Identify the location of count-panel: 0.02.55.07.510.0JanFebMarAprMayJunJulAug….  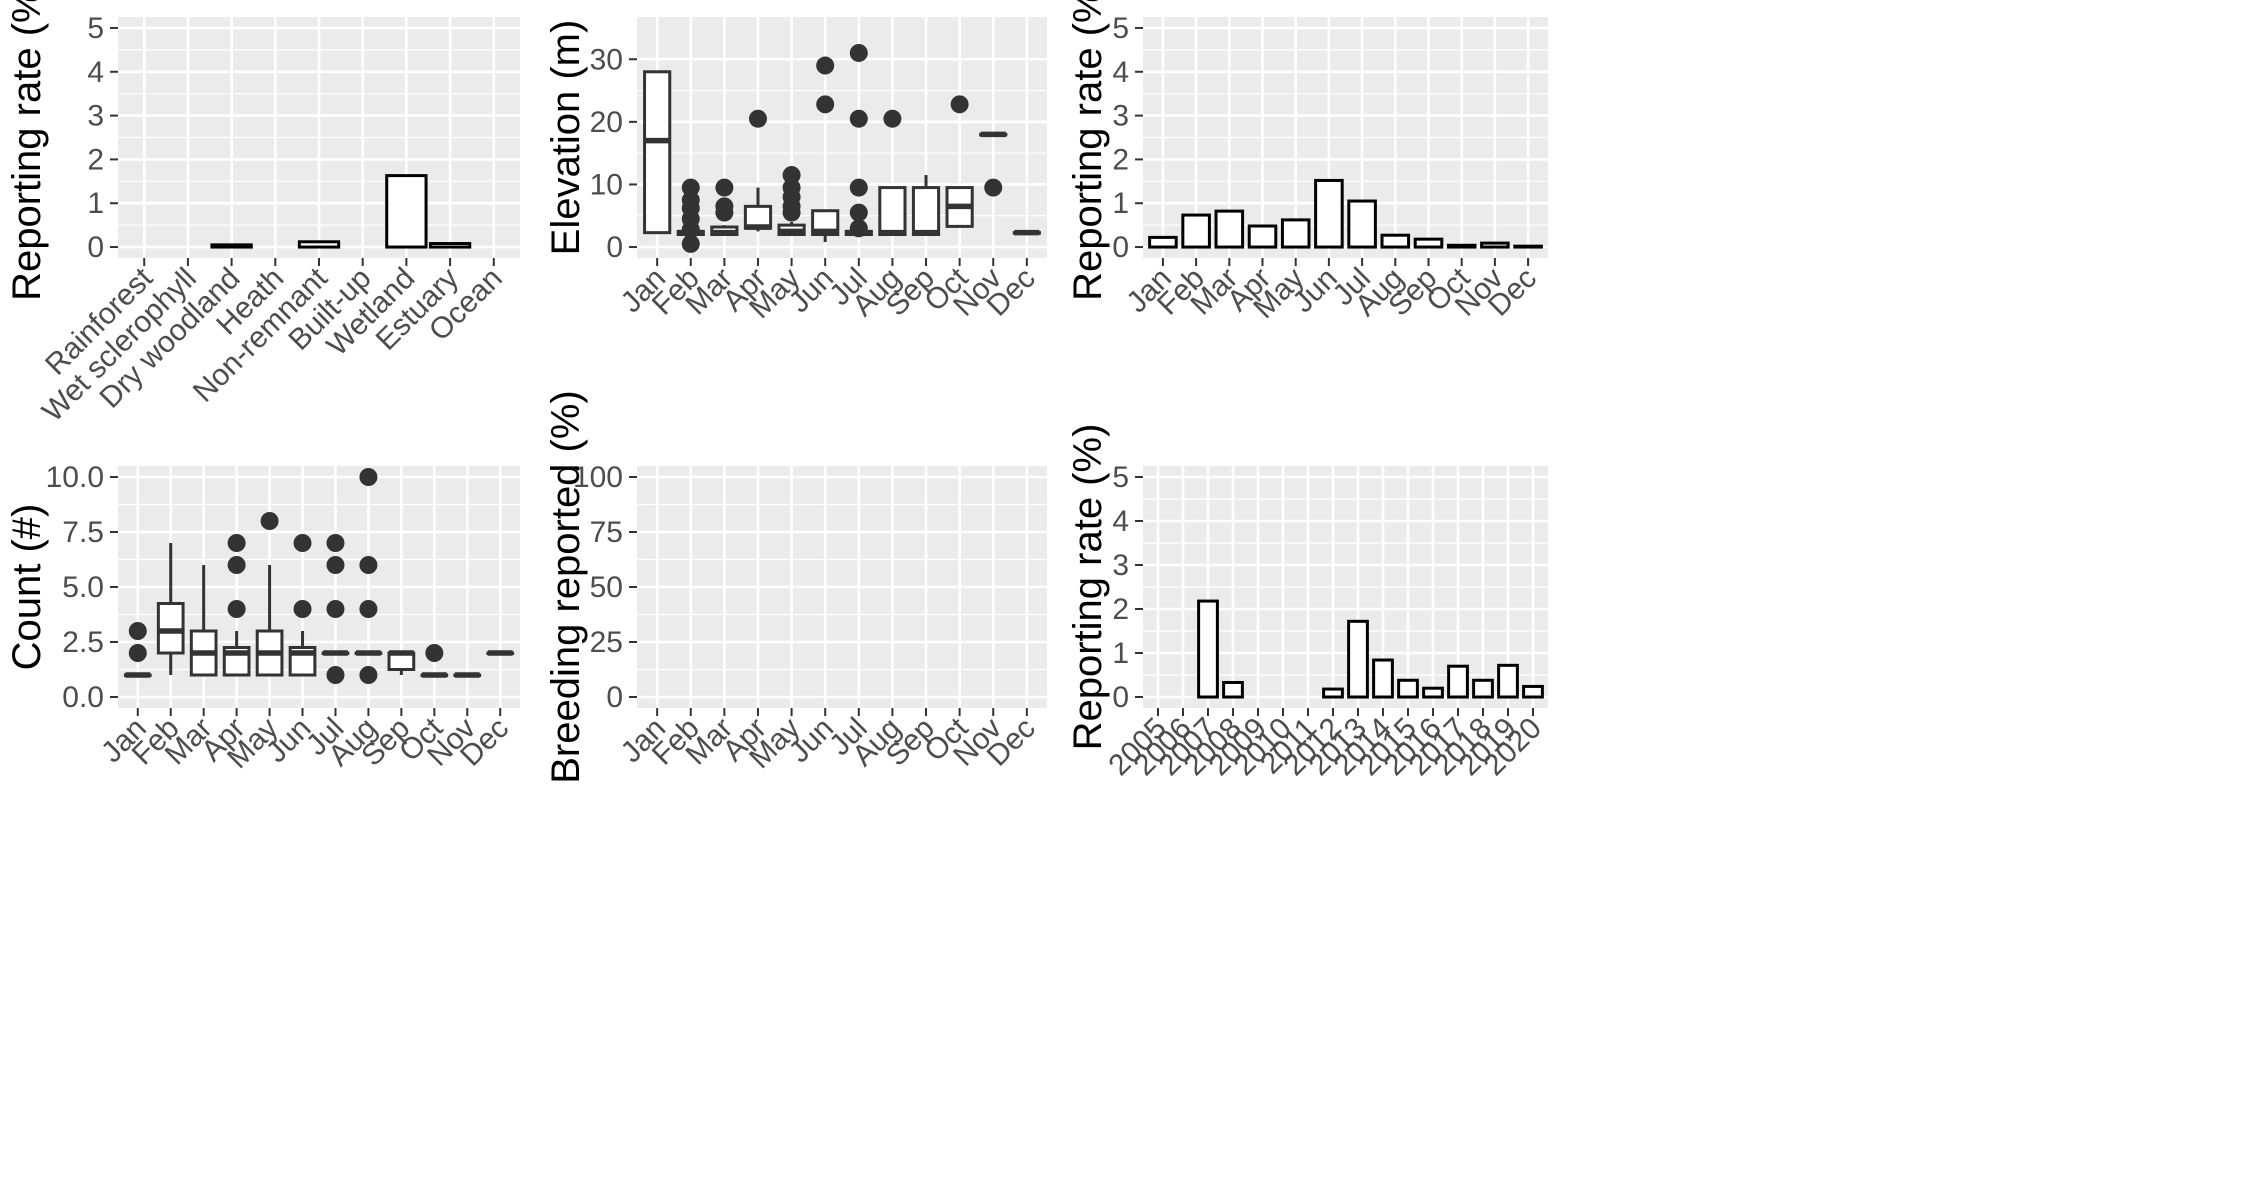
(262, 618).